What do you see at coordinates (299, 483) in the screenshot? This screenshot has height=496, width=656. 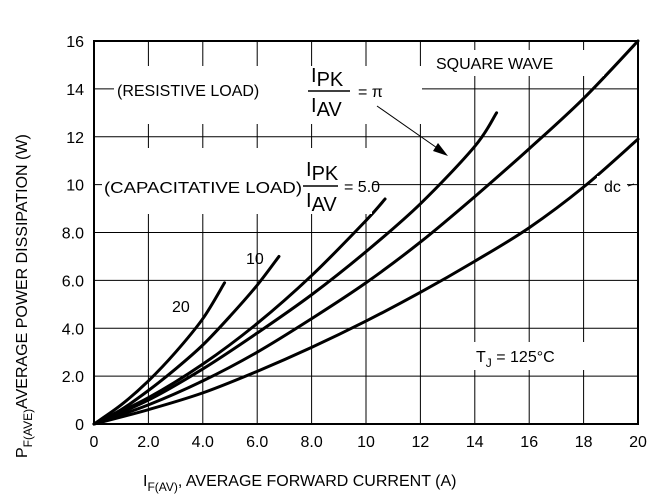 I see `x-axis-label: IF(AV), AVERAGE FORWARD CURRENT (A)` at bounding box center [299, 483].